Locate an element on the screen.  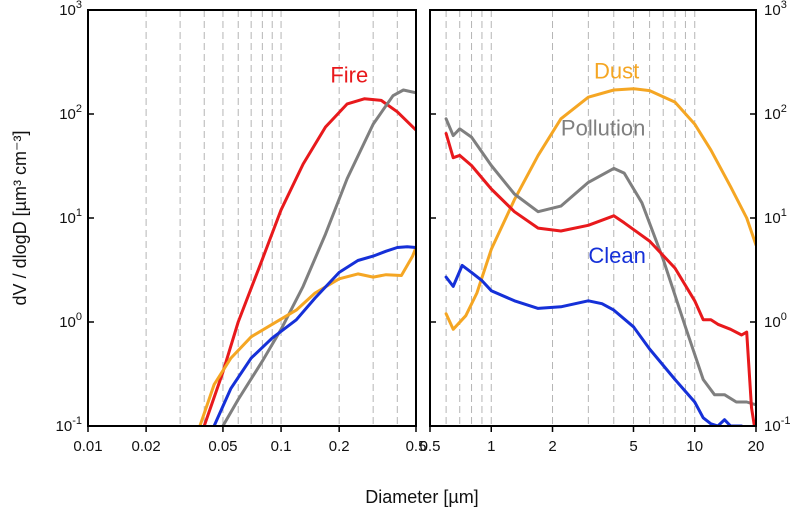
right-xticks: 0.5 1 2 5 10 20 is located at coordinates (592, 440).